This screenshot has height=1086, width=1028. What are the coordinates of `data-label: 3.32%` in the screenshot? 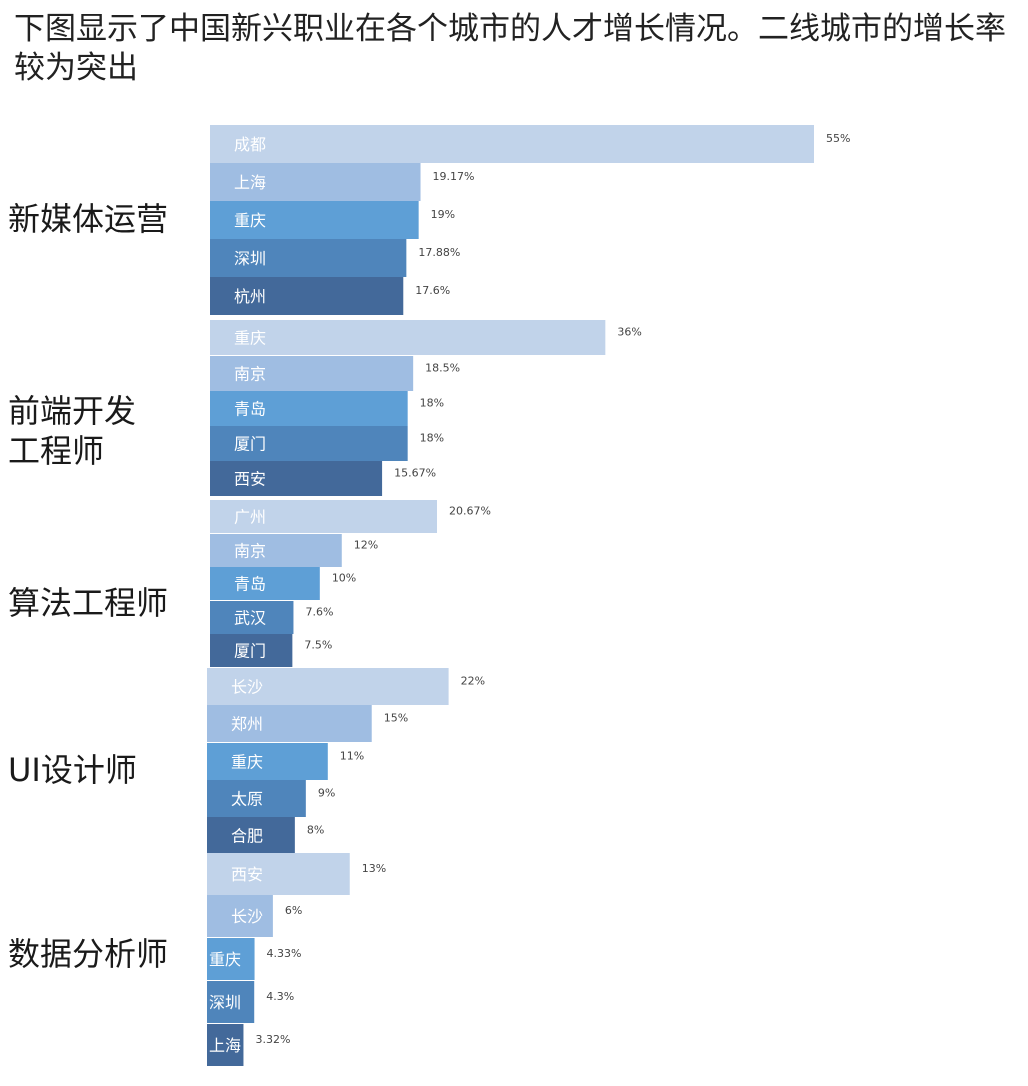 It's located at (272, 1039).